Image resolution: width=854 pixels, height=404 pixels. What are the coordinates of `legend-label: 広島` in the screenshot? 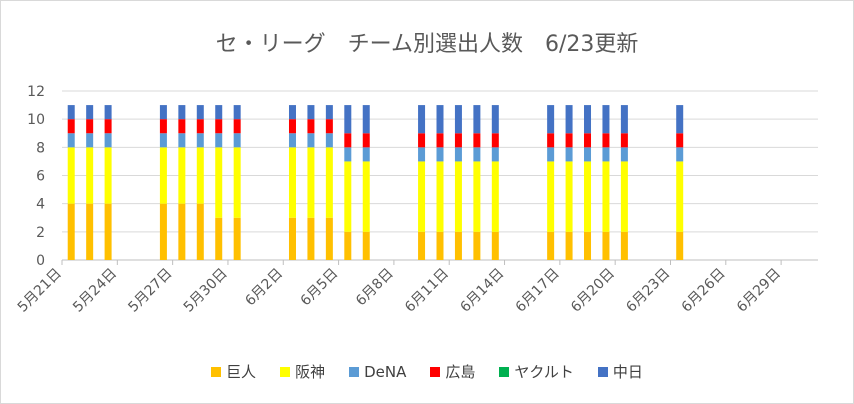 It's located at (460, 372).